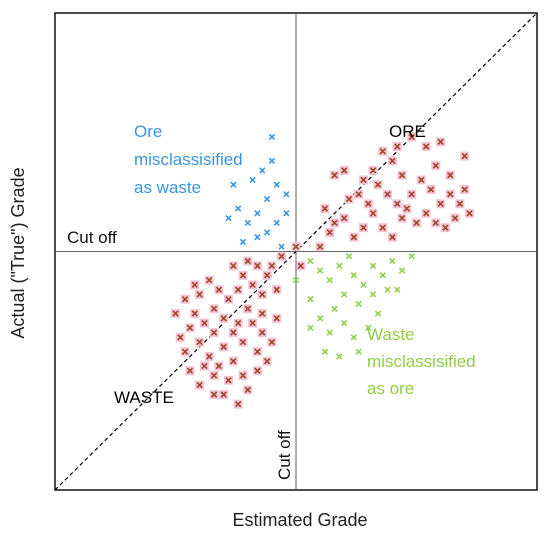  I want to click on ore-misclassified-line-3: as waste, so click(167, 187).